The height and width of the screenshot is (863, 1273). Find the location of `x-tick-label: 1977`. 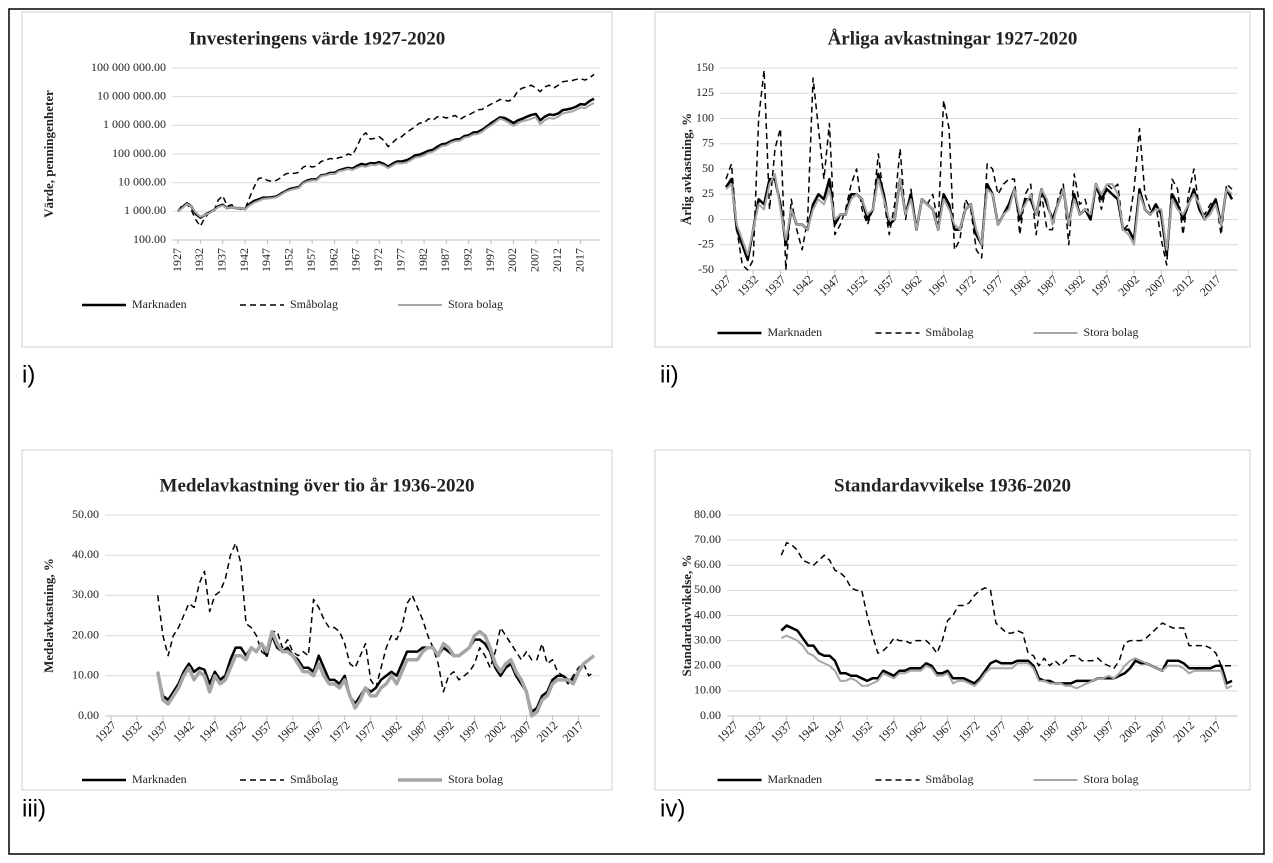

x-tick-label: 1977 is located at coordinates (400, 260).